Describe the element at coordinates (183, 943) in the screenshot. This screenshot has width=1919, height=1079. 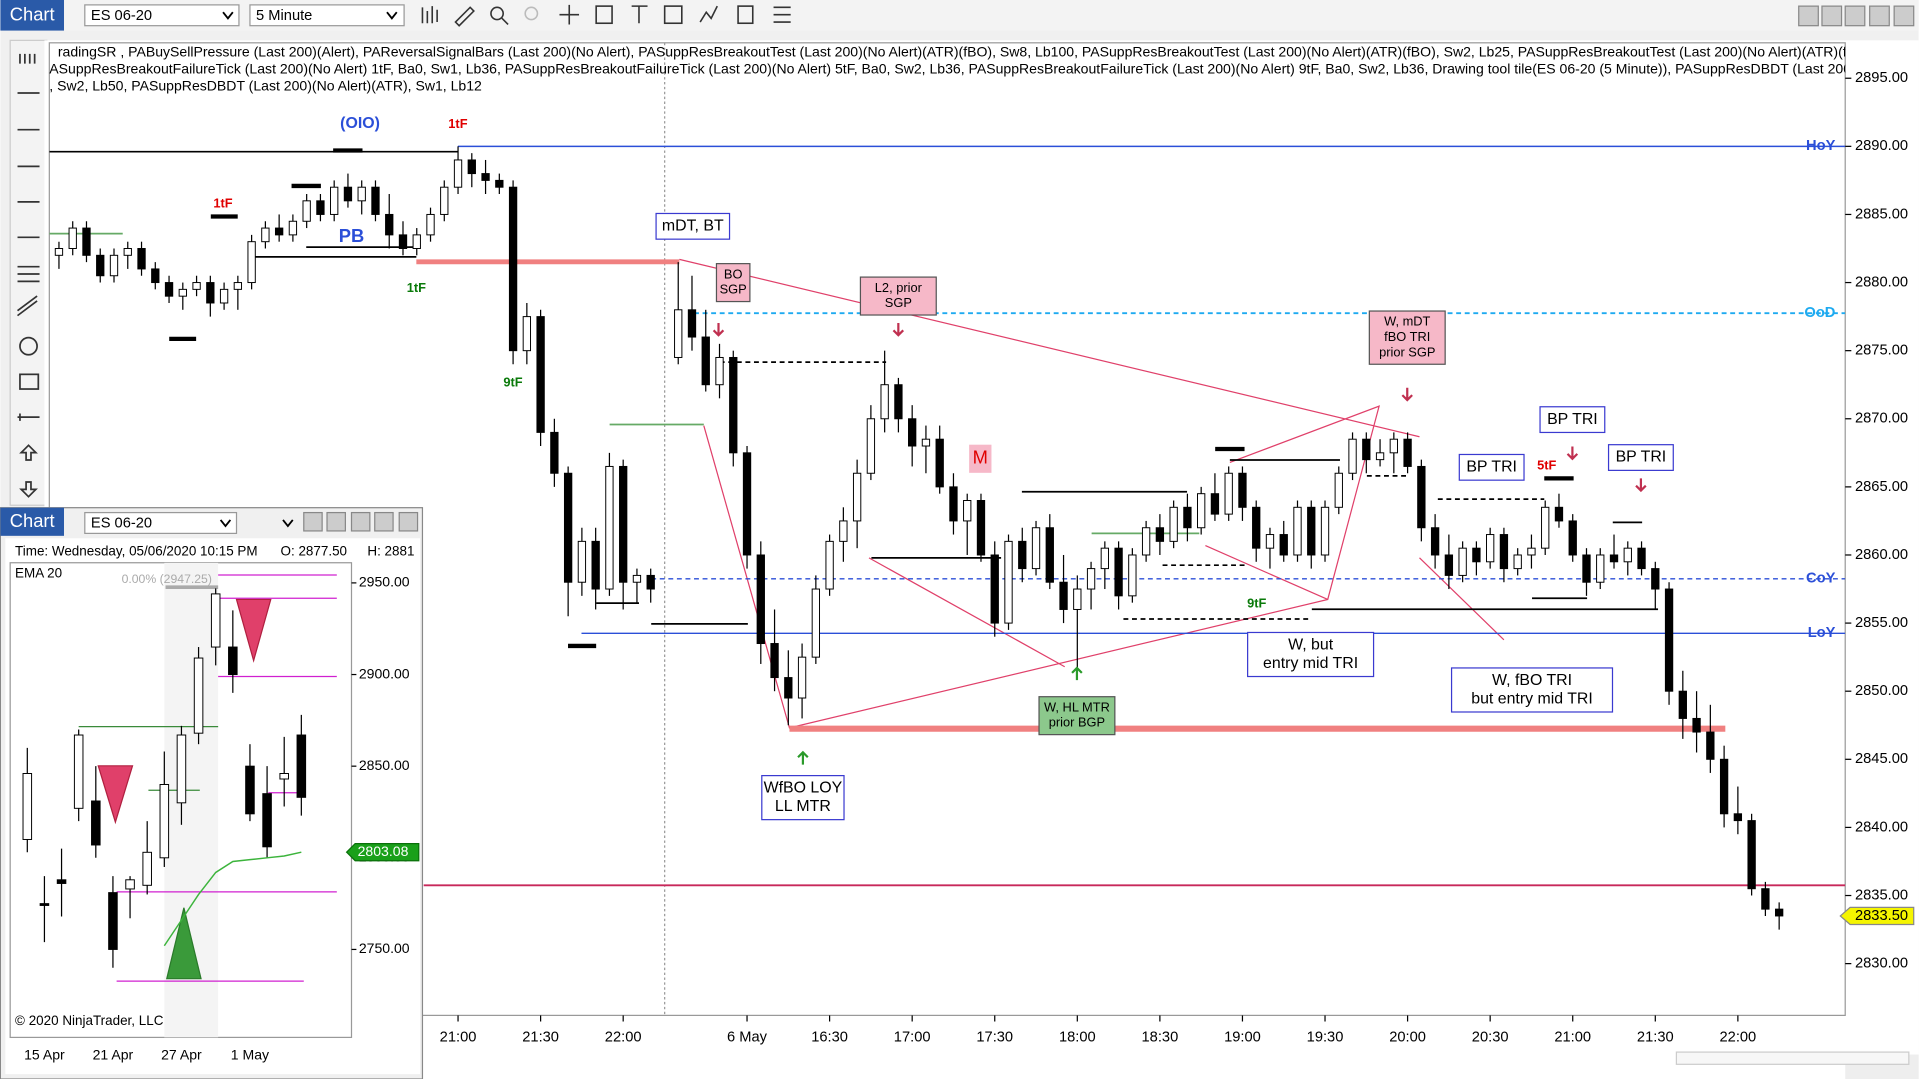
I see `buy-triangle` at that location.